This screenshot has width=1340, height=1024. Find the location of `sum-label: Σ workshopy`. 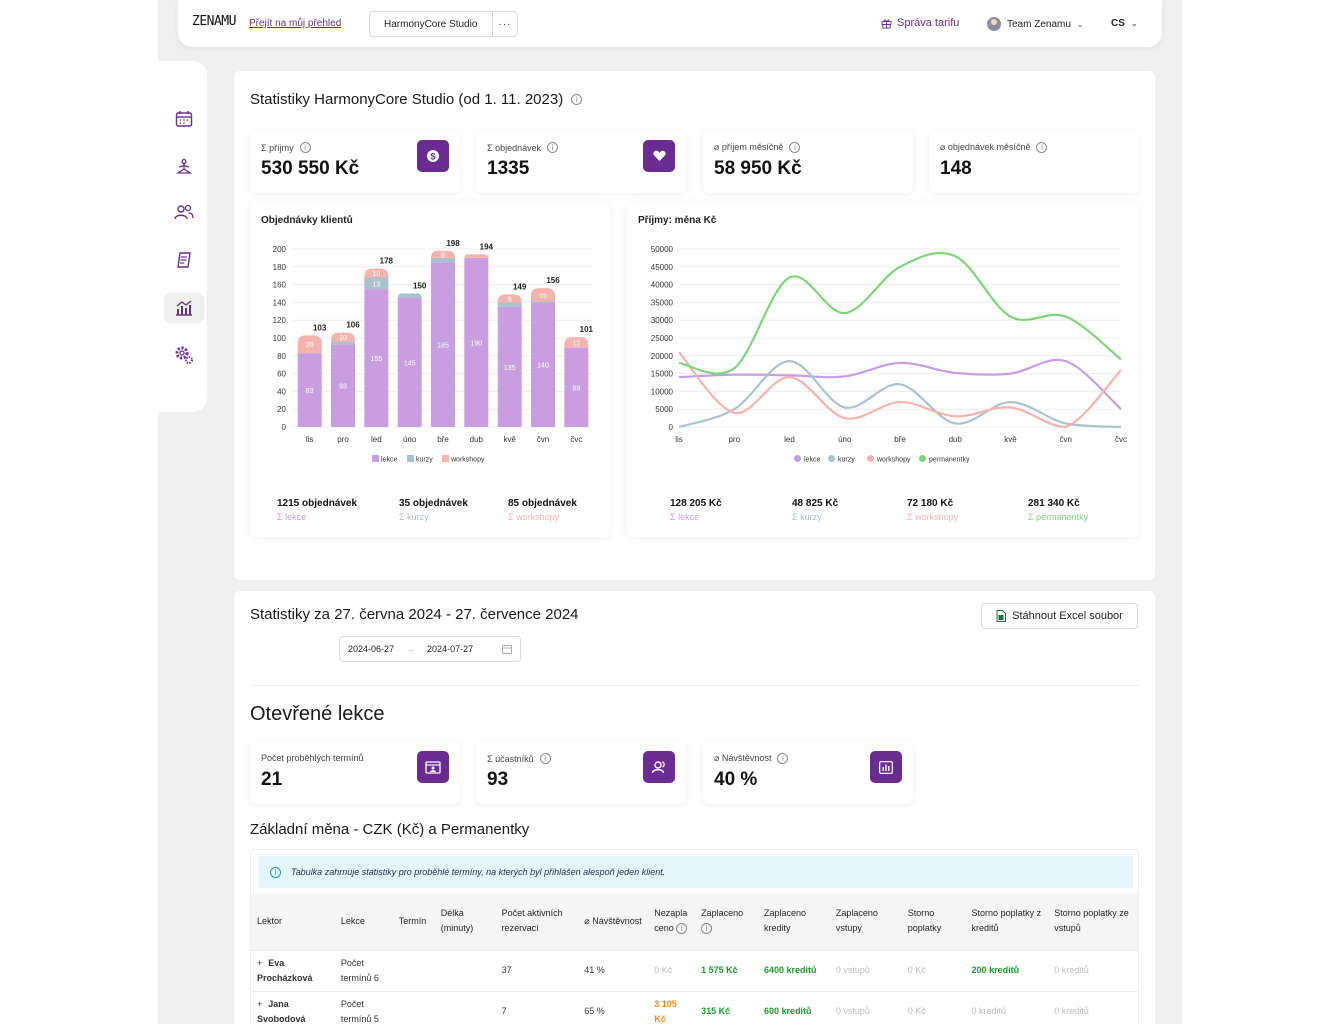

sum-label: Σ workshopy is located at coordinates (534, 517).